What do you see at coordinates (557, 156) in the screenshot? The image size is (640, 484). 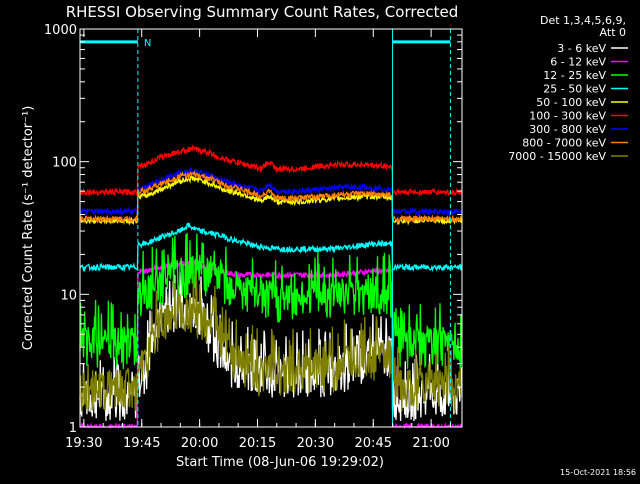 I see `legend-label: 7000 - 15000 keV` at bounding box center [557, 156].